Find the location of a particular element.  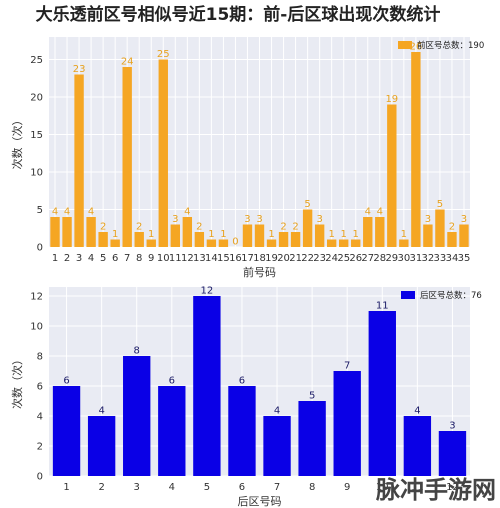

x-tick-label: 16 is located at coordinates (235, 258).